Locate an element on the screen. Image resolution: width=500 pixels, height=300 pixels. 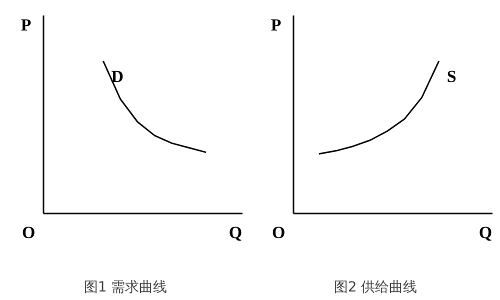
series-label: D is located at coordinates (117, 76).